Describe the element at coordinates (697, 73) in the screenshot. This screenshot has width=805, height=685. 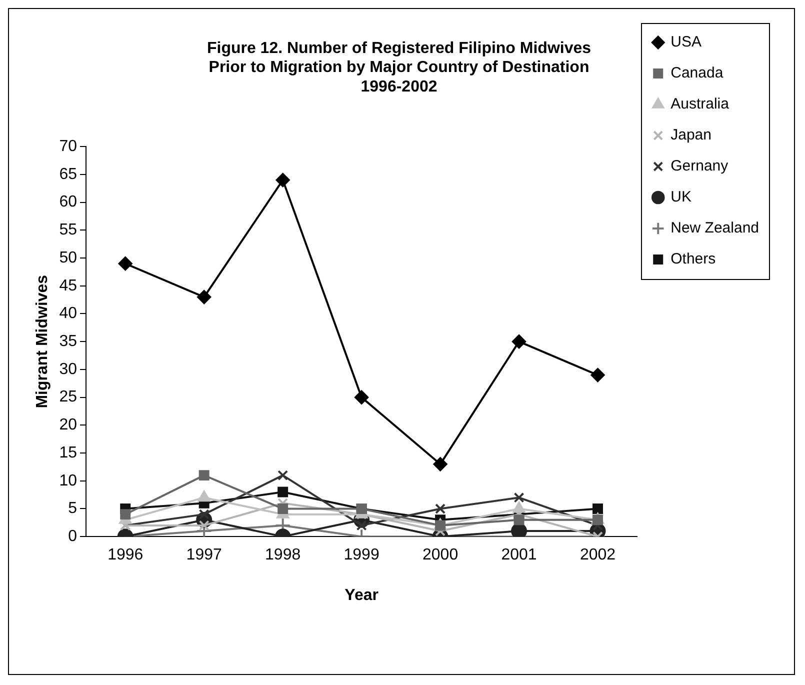
I see `legend-label: Canada` at that location.